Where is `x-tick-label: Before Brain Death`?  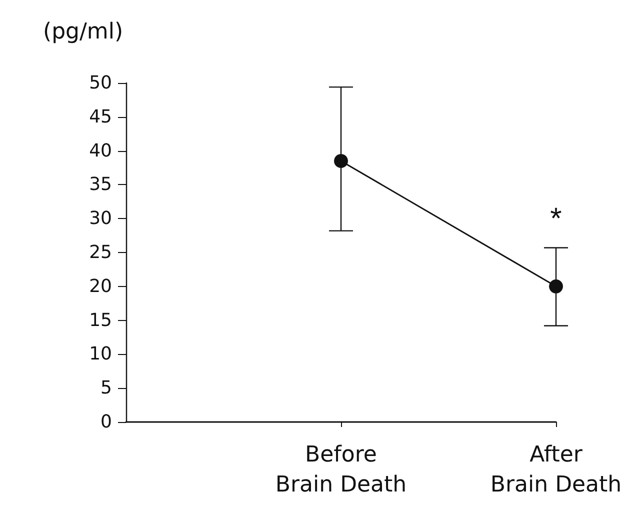
x-tick-label: Before Brain Death is located at coordinates (341, 470).